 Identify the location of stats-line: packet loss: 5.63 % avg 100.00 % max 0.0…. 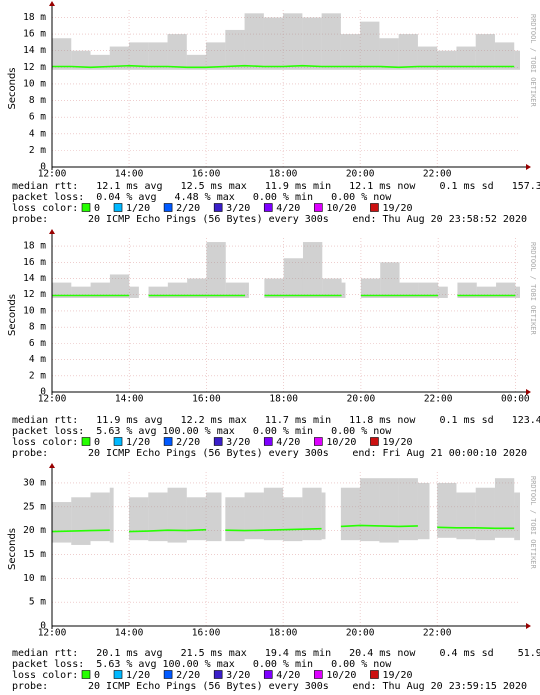
(202, 431).